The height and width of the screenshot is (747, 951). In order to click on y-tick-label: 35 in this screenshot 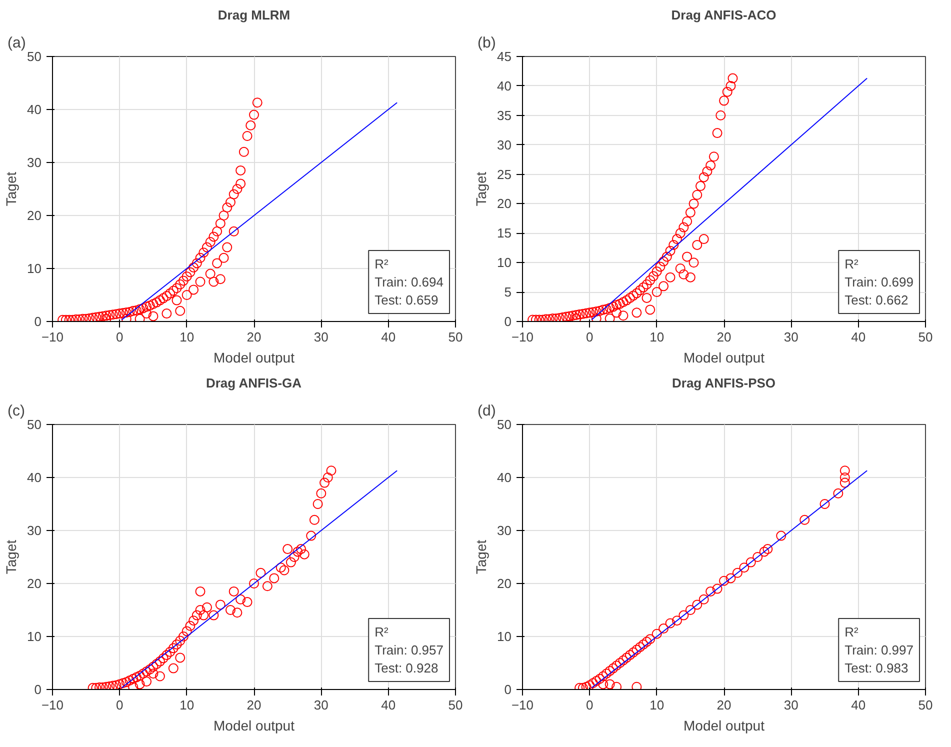, I will do `click(504, 115)`.